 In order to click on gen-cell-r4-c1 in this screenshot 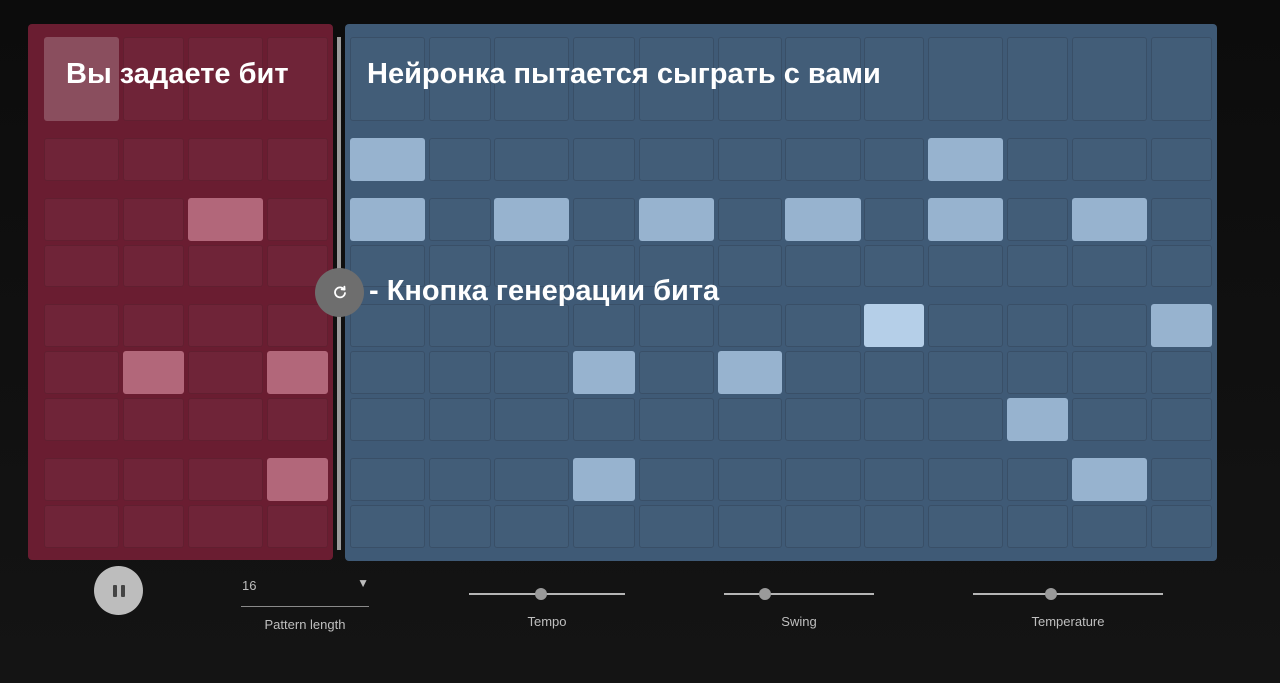, I will do `click(460, 325)`.